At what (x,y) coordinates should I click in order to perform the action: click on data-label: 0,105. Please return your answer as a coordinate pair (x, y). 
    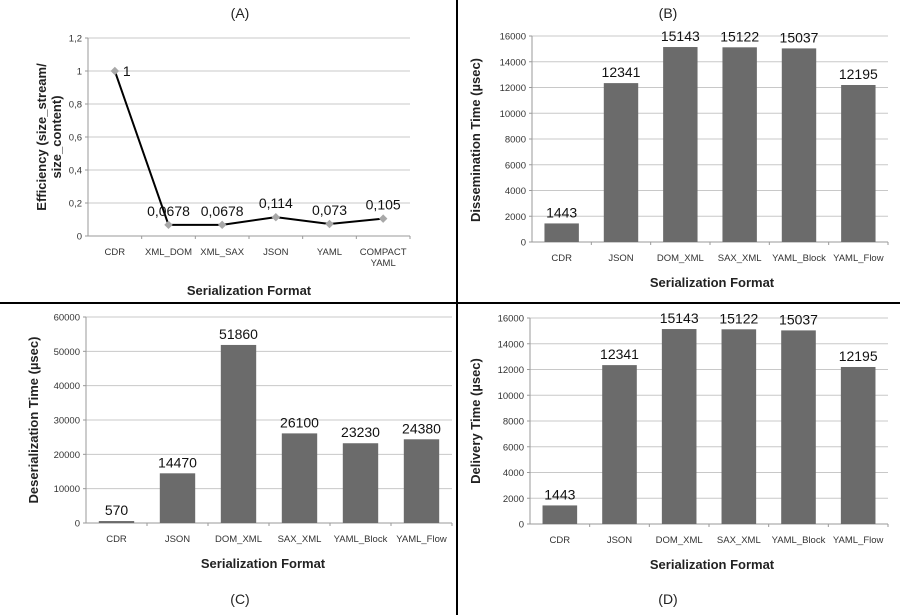
    Looking at the image, I should click on (383, 205).